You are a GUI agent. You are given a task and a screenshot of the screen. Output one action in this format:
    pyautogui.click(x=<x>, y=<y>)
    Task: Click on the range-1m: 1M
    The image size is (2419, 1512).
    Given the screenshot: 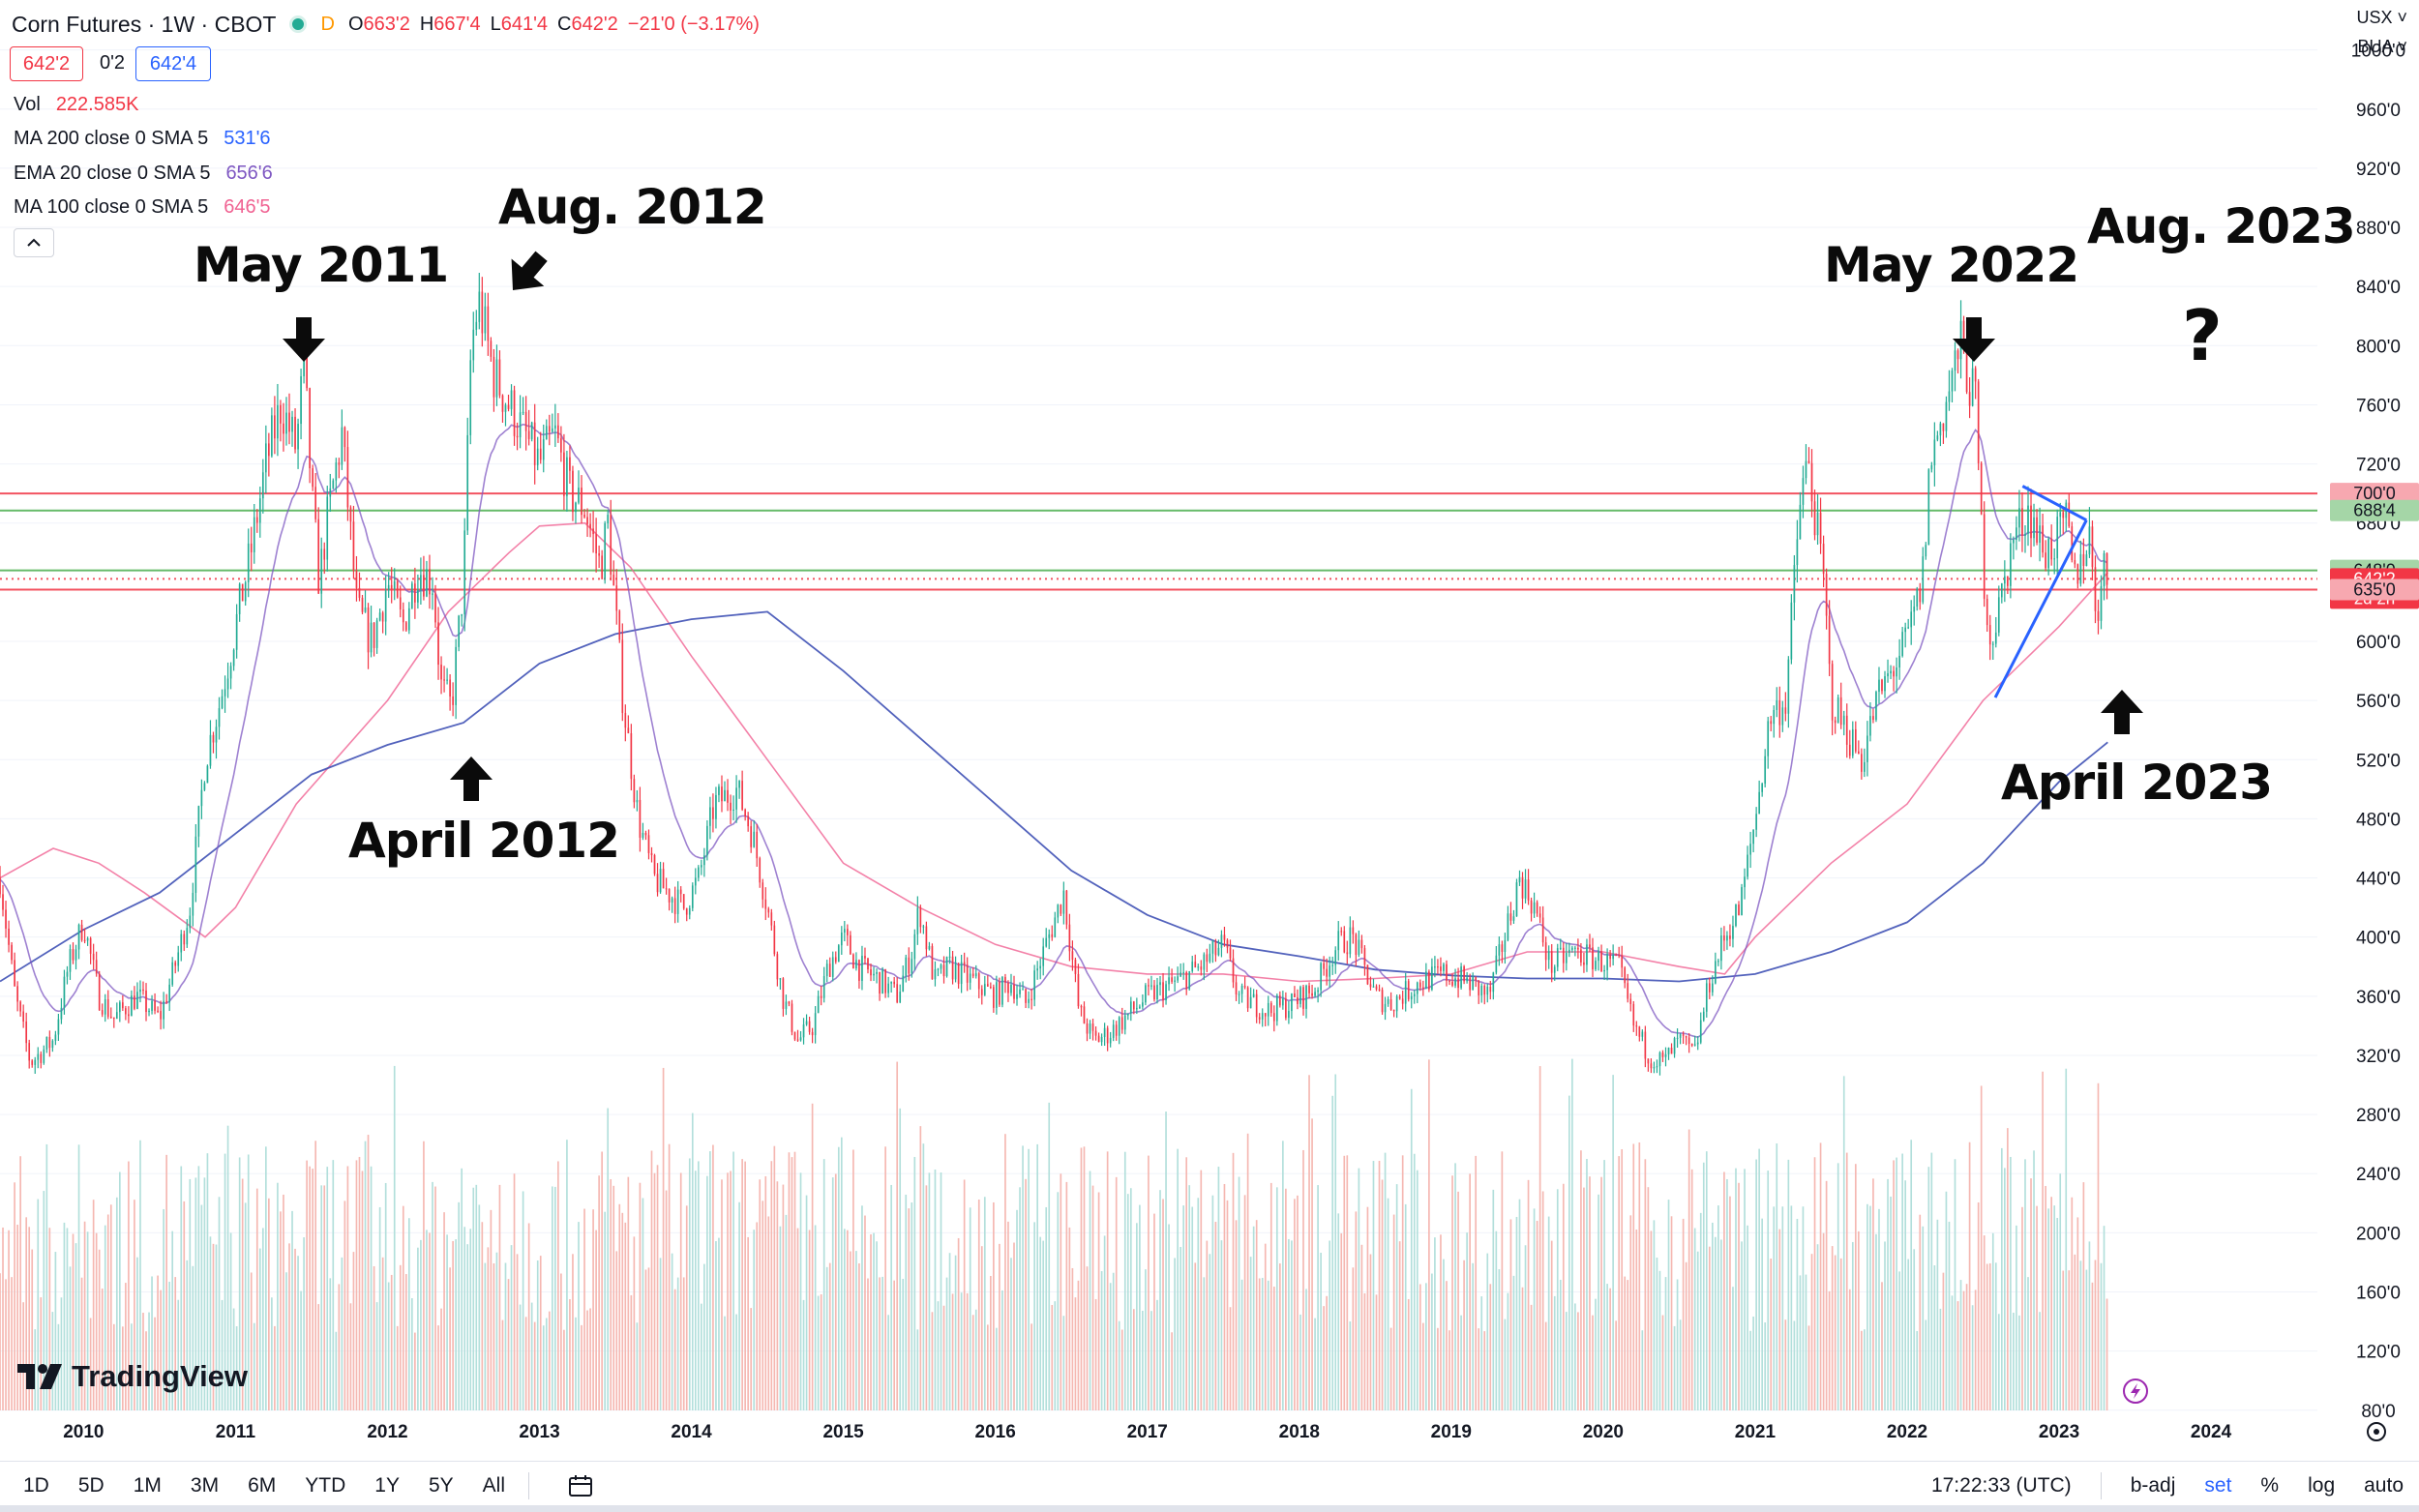 What is the action you would take?
    pyautogui.click(x=147, y=1485)
    